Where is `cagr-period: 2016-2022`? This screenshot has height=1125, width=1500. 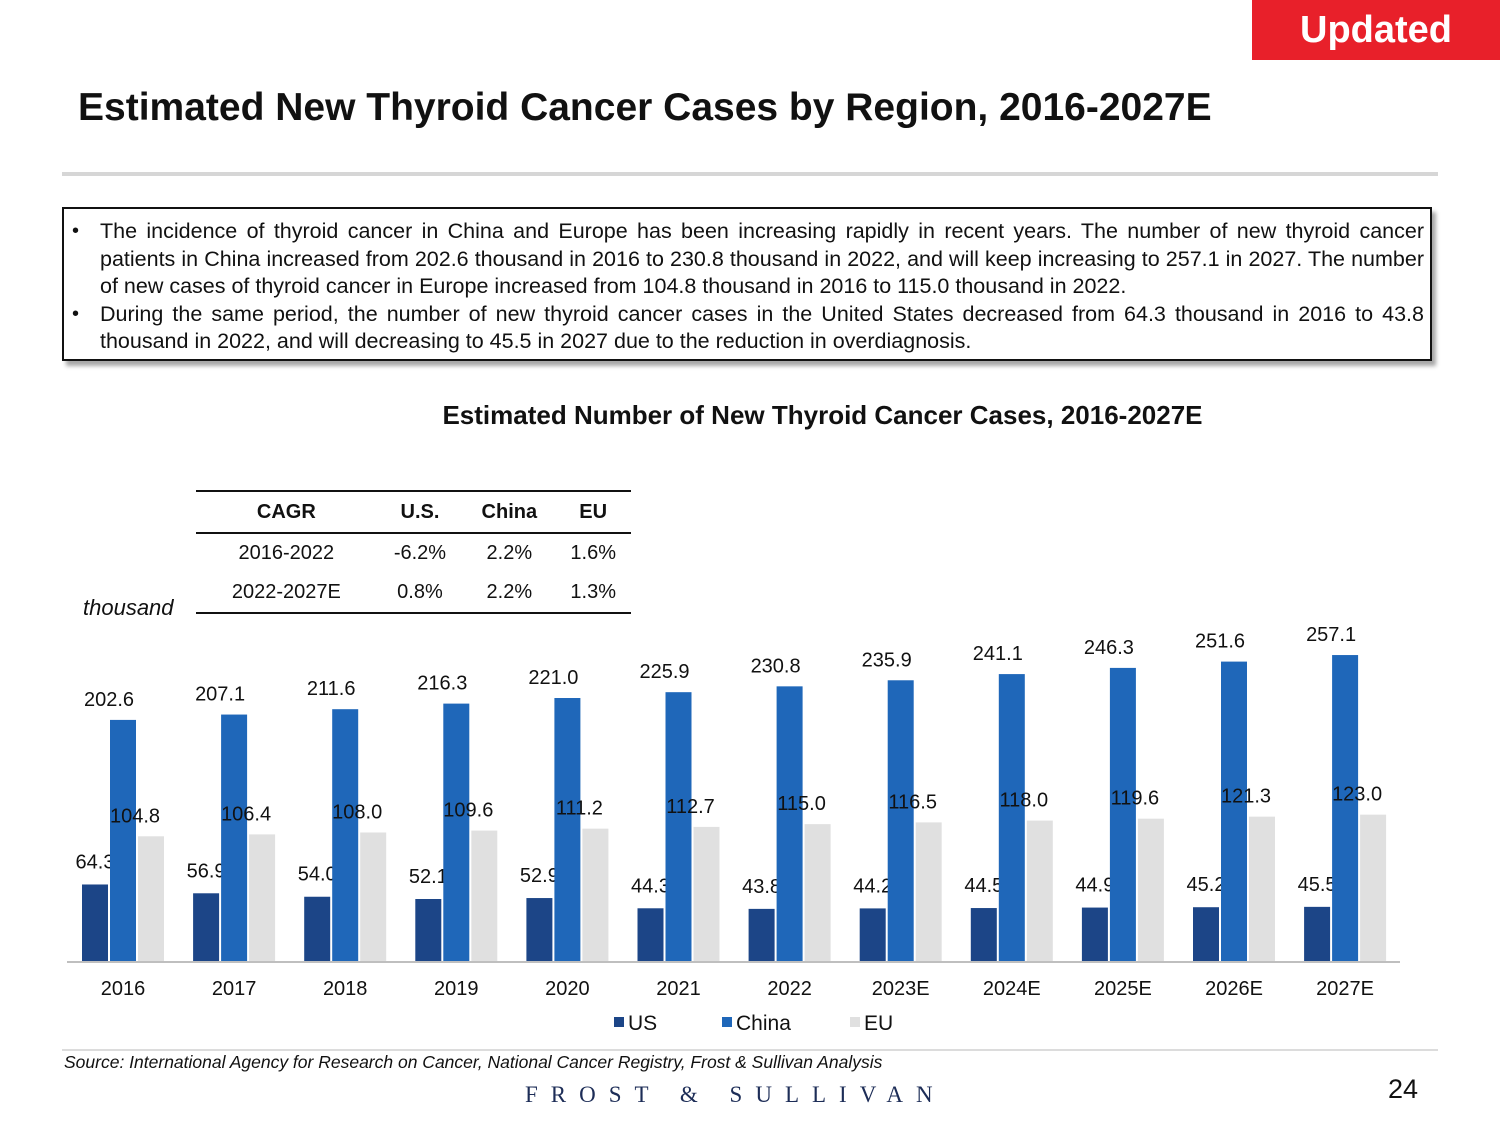 cagr-period: 2016-2022 is located at coordinates (286, 553).